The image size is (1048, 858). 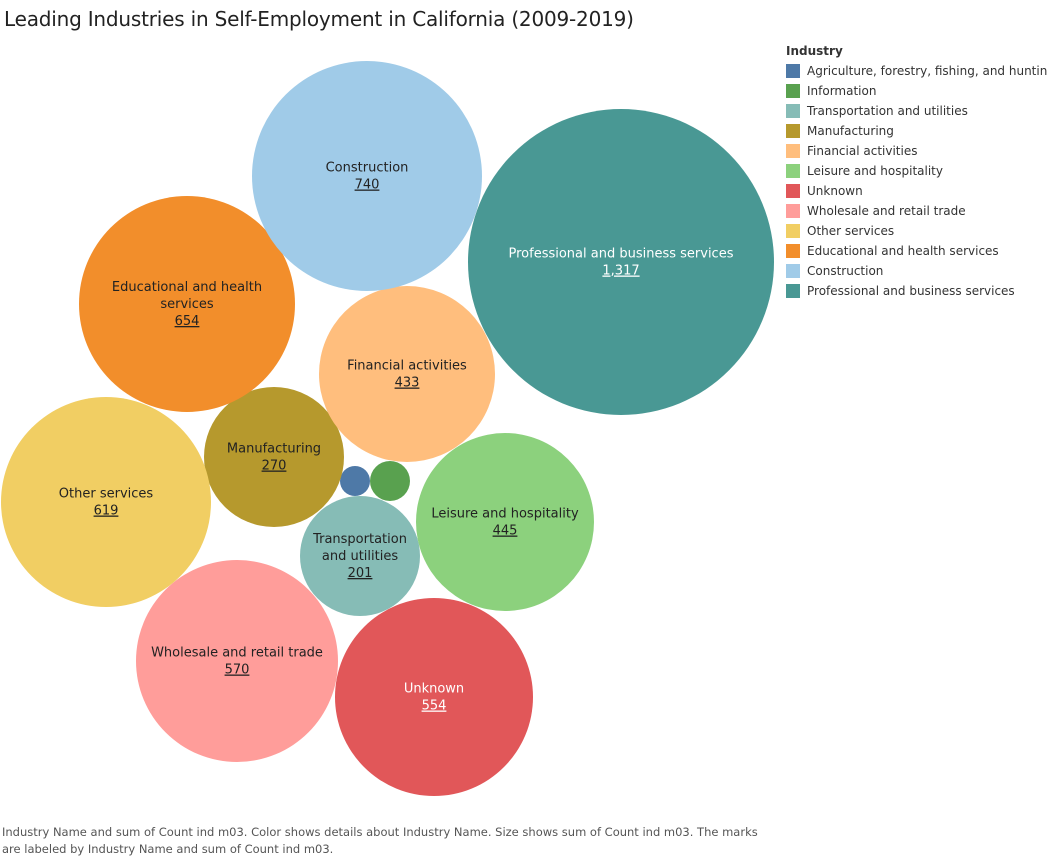 I want to click on bubble-value-unknown: 554, so click(x=434, y=706).